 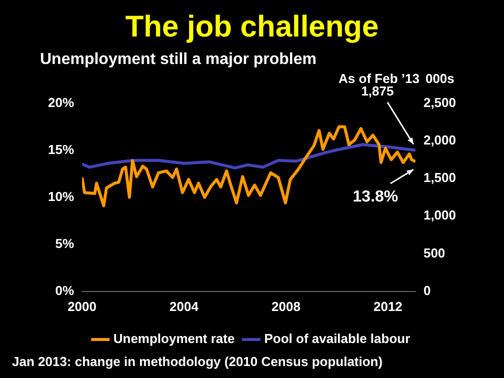 I want to click on chart-subtitle: Unemployment still a major problem, so click(x=178, y=59).